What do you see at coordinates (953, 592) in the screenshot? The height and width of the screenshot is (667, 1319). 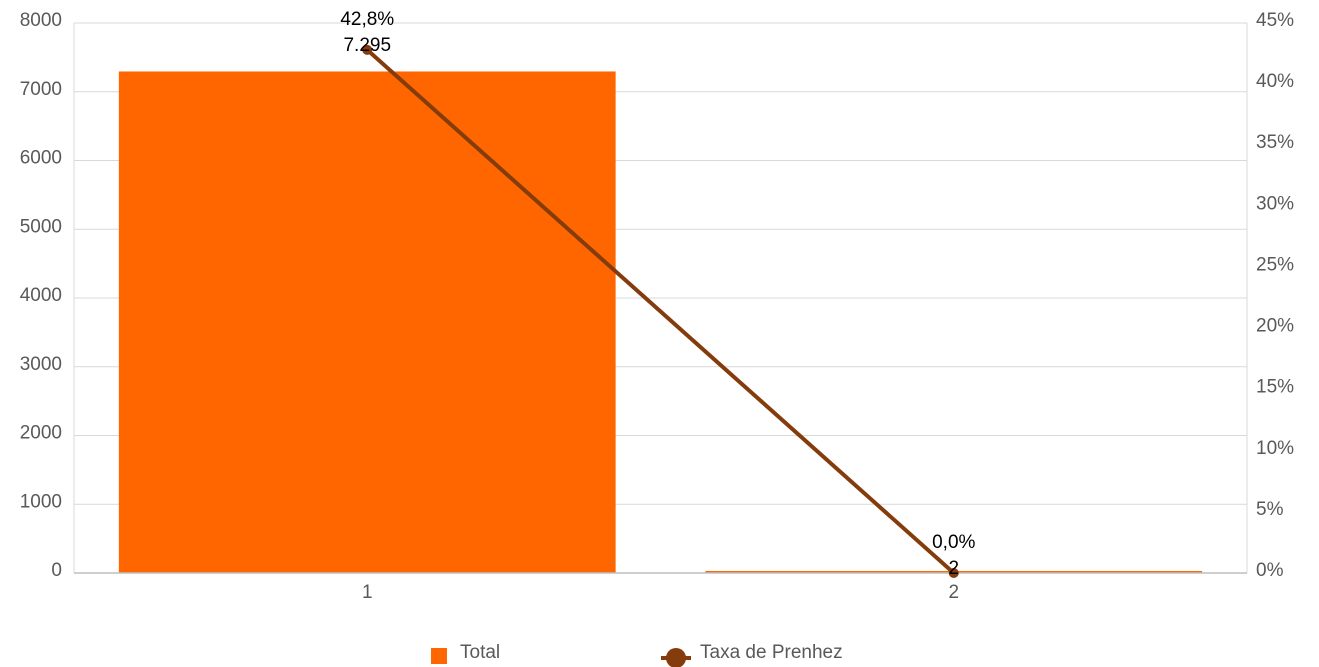 I see `x-tick-label: 2` at bounding box center [953, 592].